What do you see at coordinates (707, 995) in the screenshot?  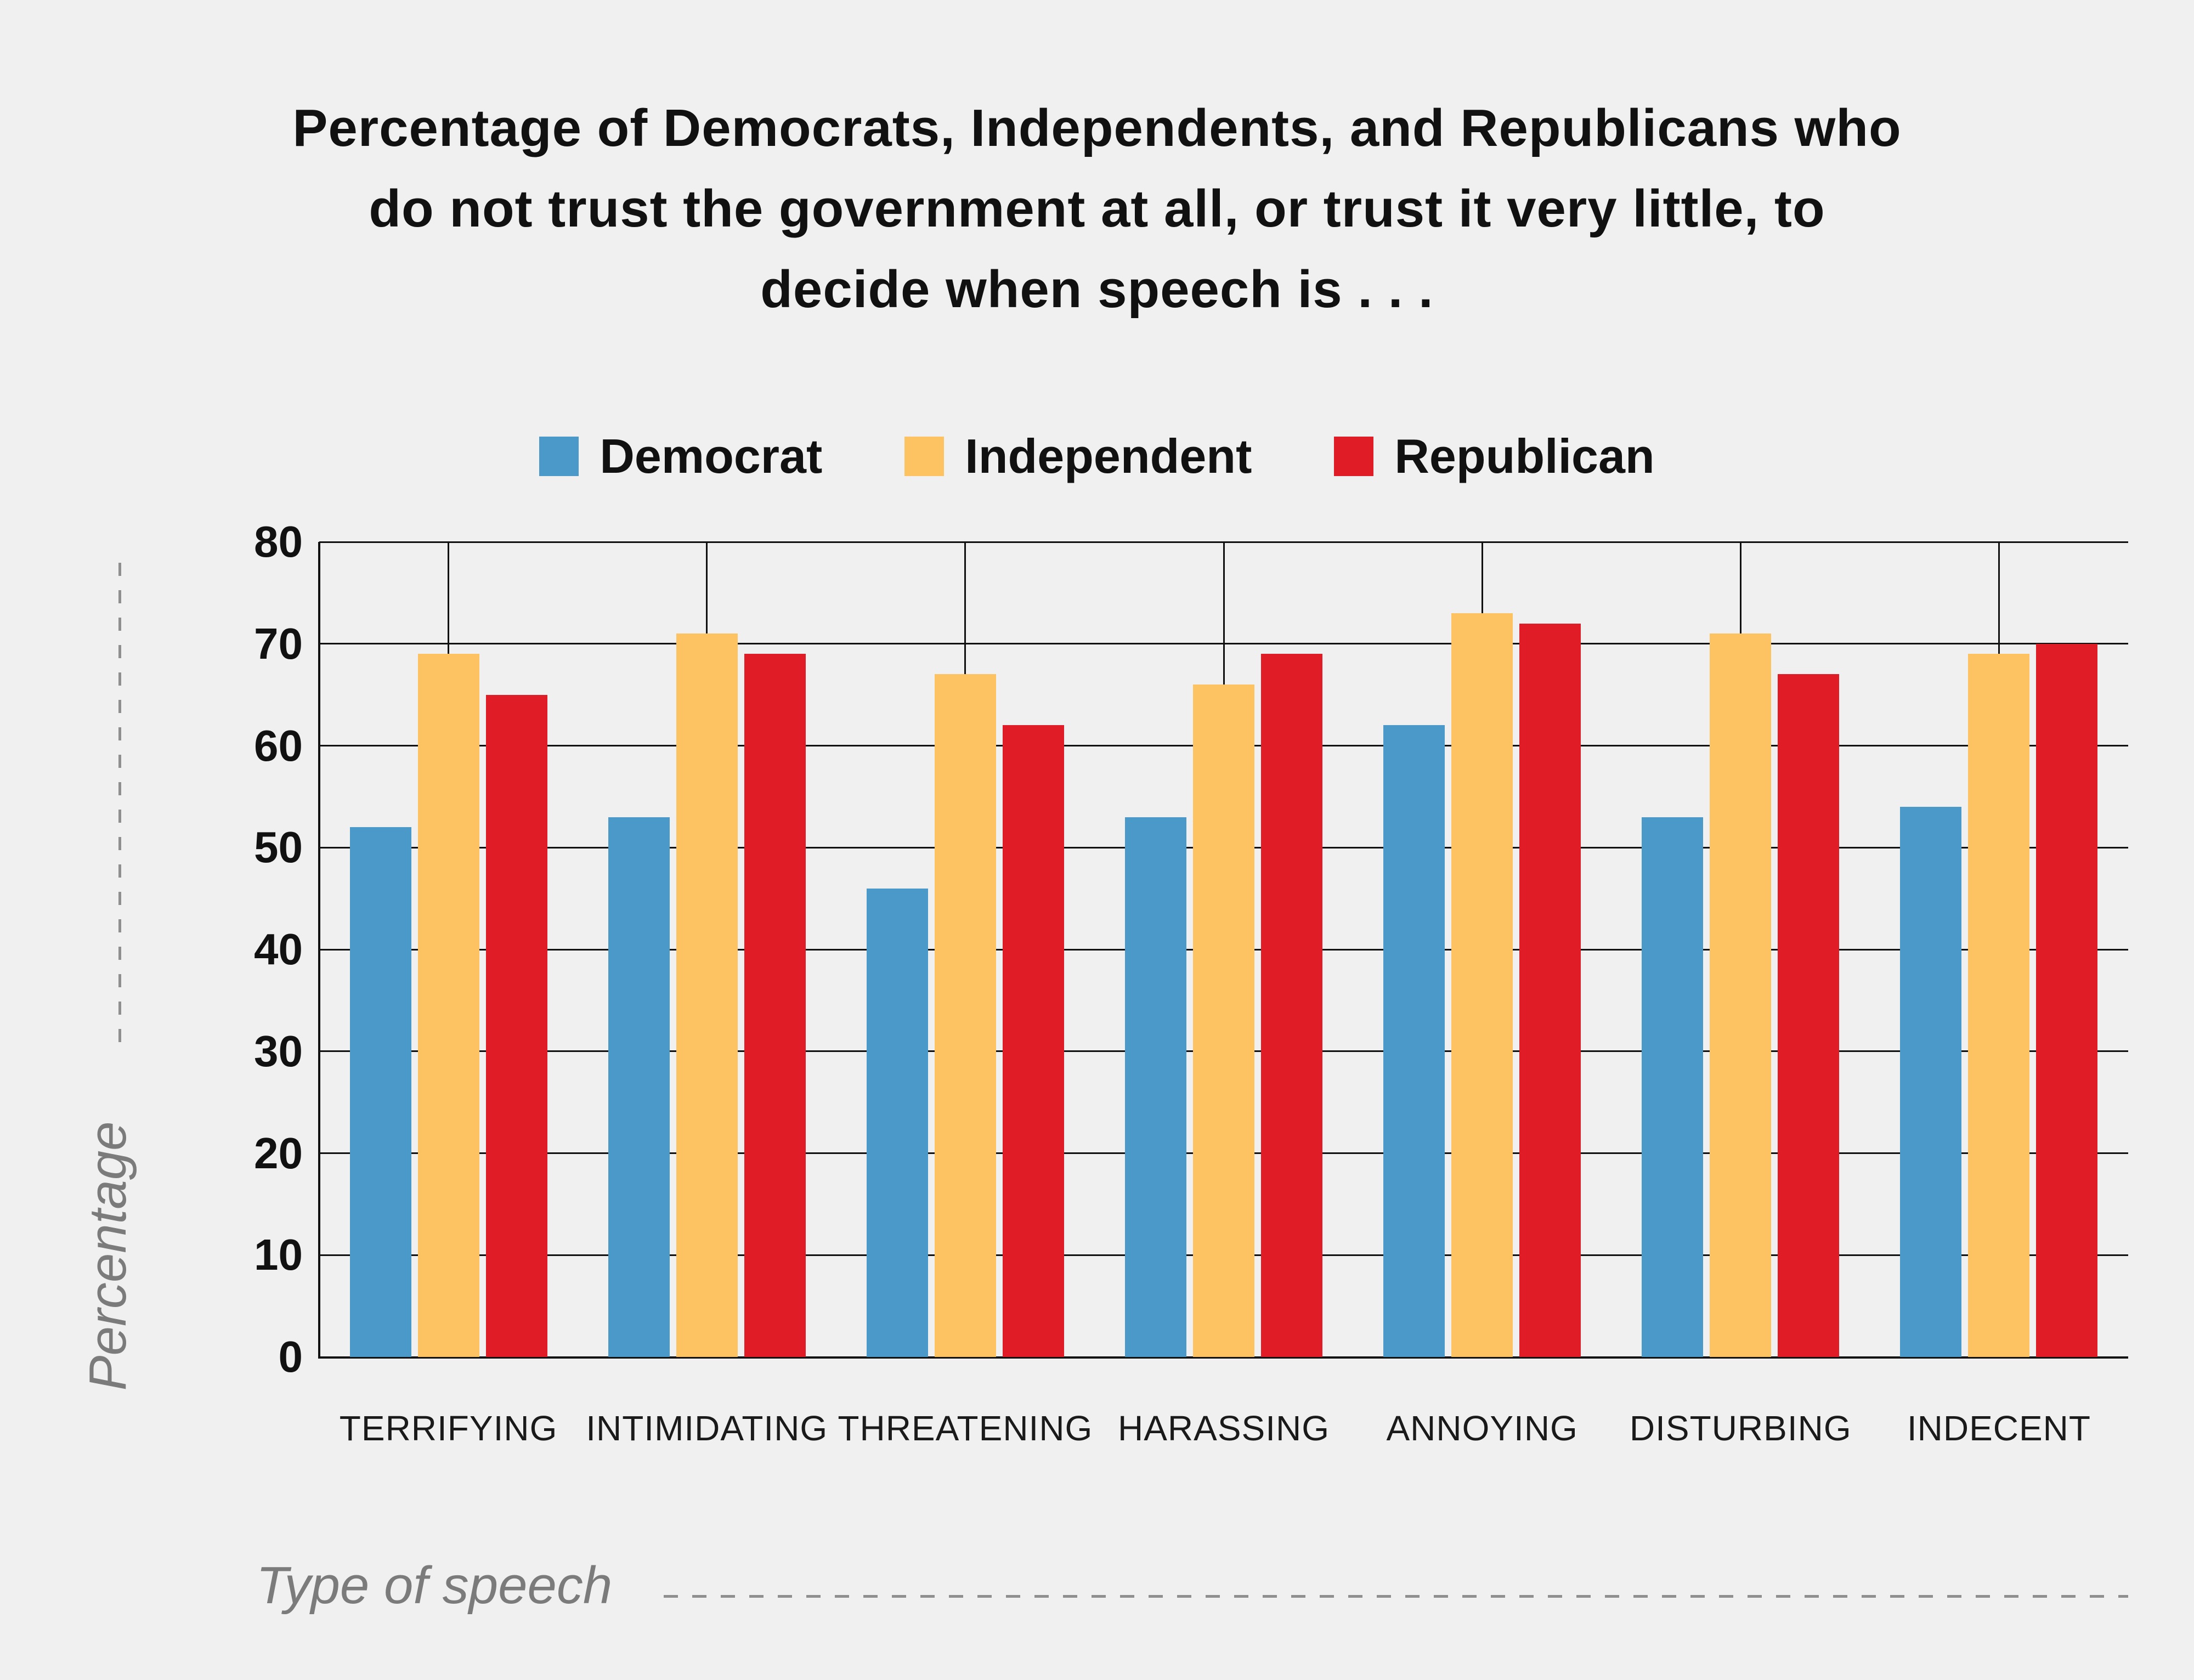 I see `bar-independent-intimidating` at bounding box center [707, 995].